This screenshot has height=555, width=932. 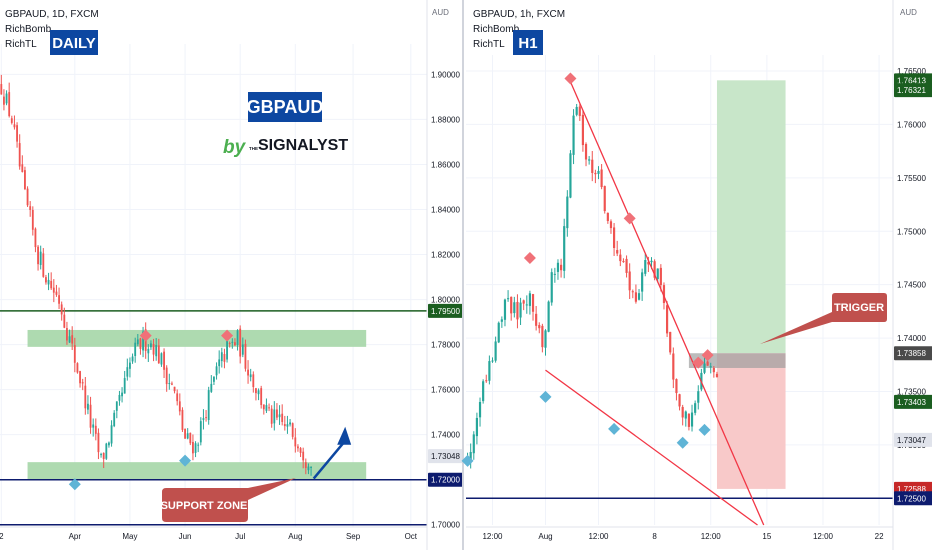 I want to click on x-tick-label: Jun, so click(x=185, y=536).